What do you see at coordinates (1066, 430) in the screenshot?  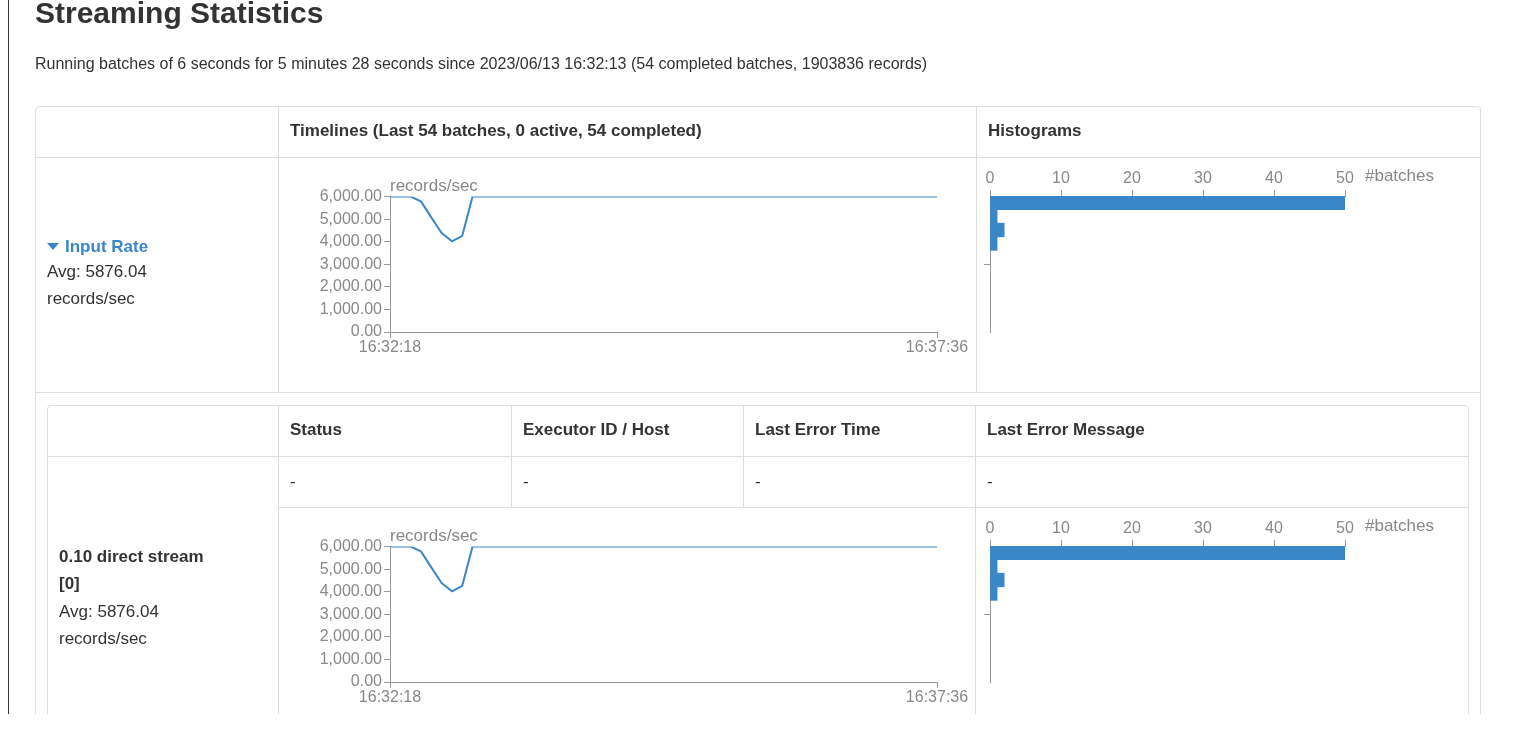 I see `text: Last Error Message` at bounding box center [1066, 430].